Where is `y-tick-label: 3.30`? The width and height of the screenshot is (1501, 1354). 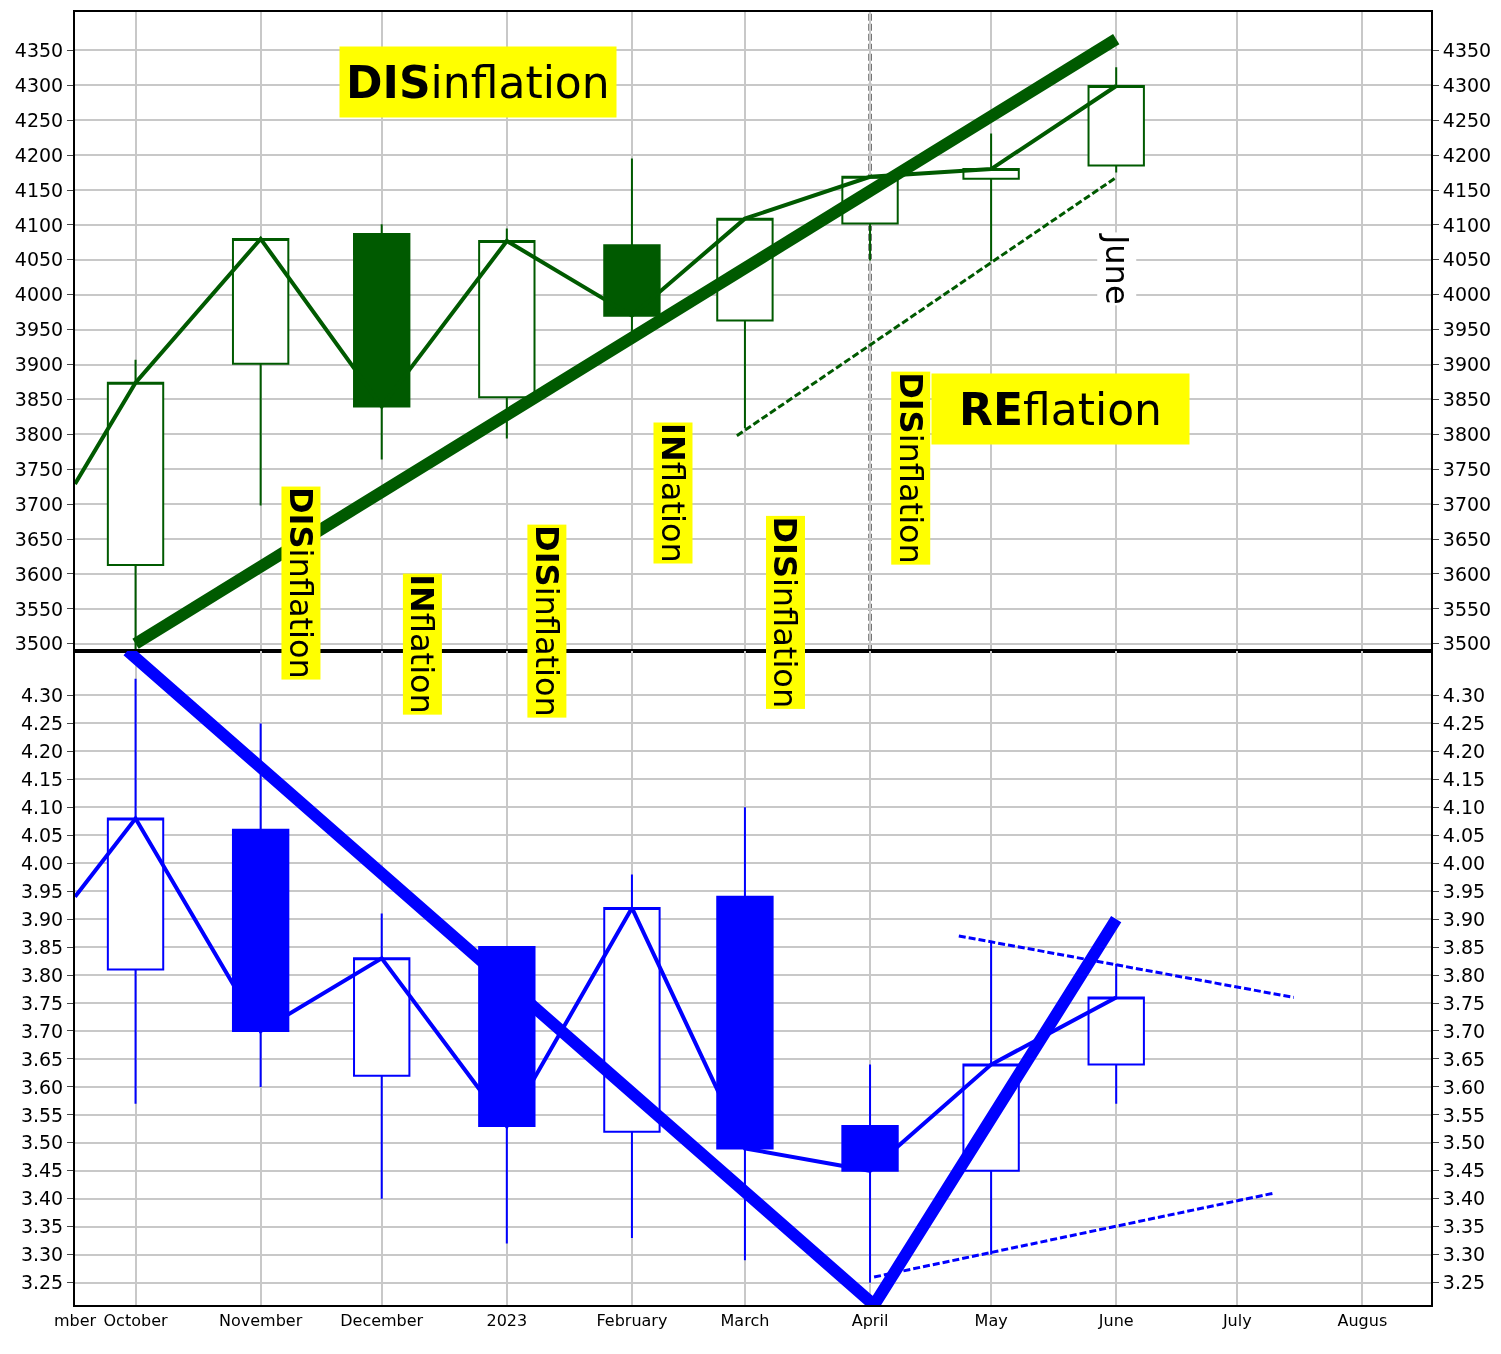 y-tick-label: 3.30 is located at coordinates (42, 1254).